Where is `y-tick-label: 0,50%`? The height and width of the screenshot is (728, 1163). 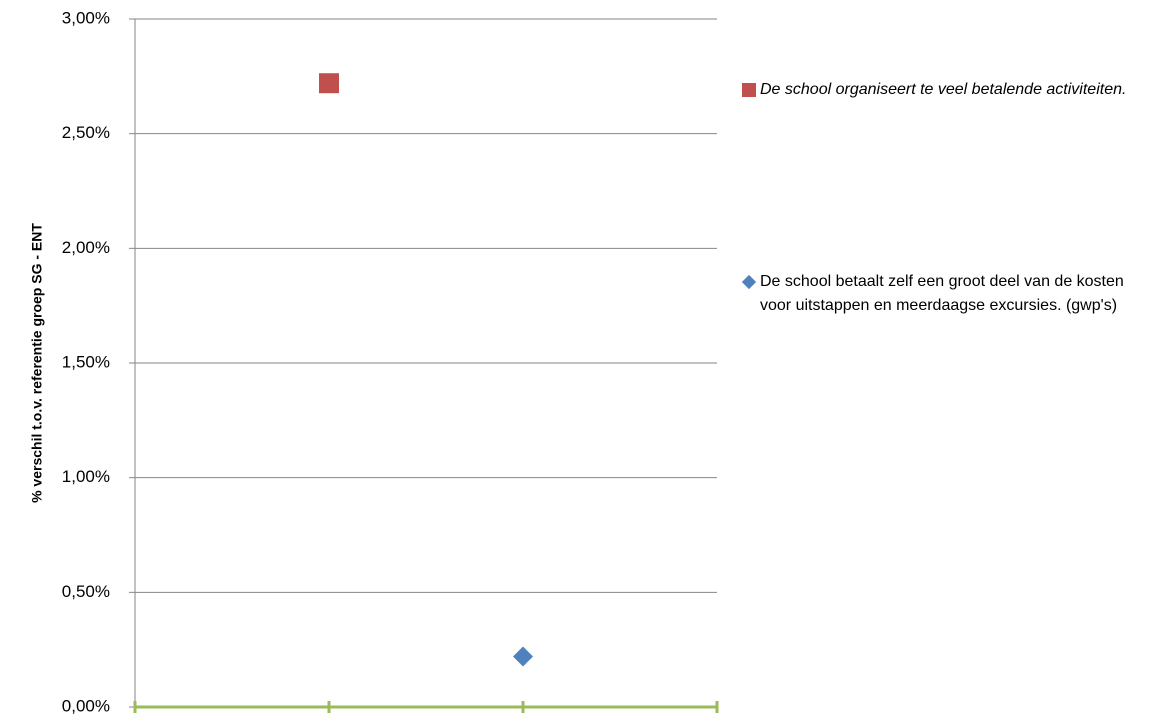
y-tick-label: 0,50% is located at coordinates (86, 591).